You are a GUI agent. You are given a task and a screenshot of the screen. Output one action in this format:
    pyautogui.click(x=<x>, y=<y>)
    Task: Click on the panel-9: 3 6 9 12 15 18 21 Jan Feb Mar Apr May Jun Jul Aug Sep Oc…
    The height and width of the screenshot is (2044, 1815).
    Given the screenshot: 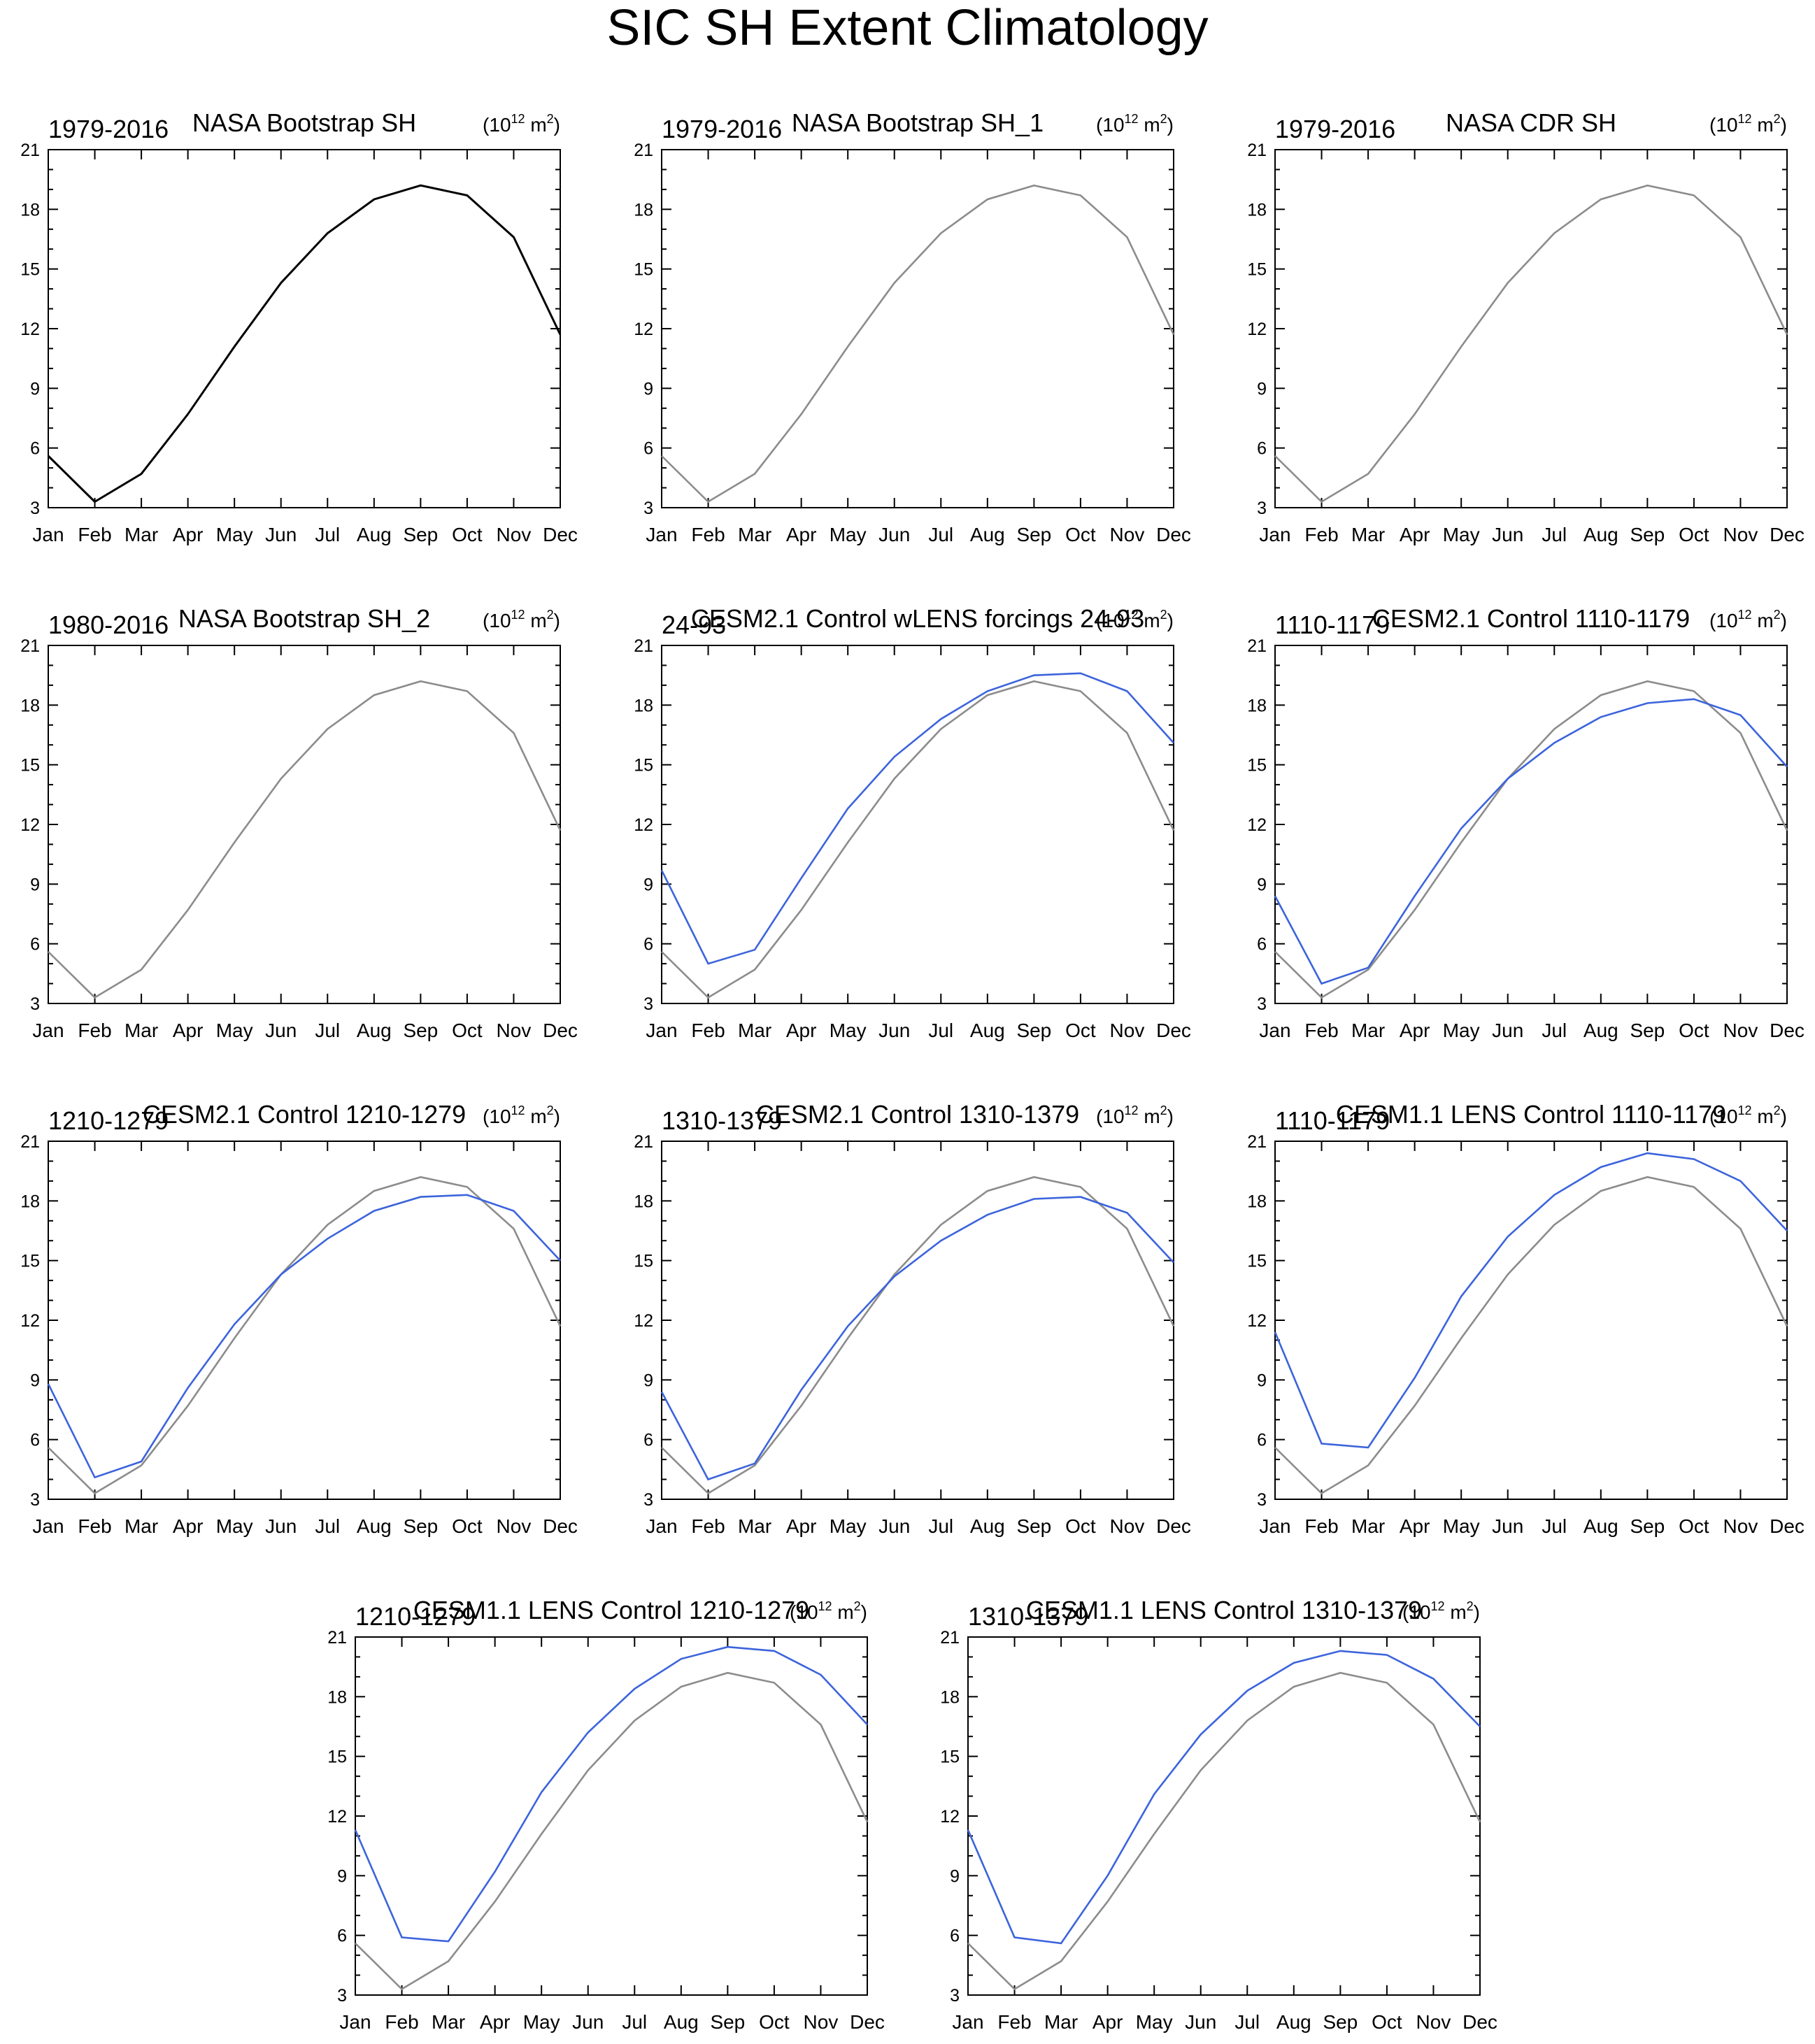 What is the action you would take?
    pyautogui.click(x=1526, y=1318)
    